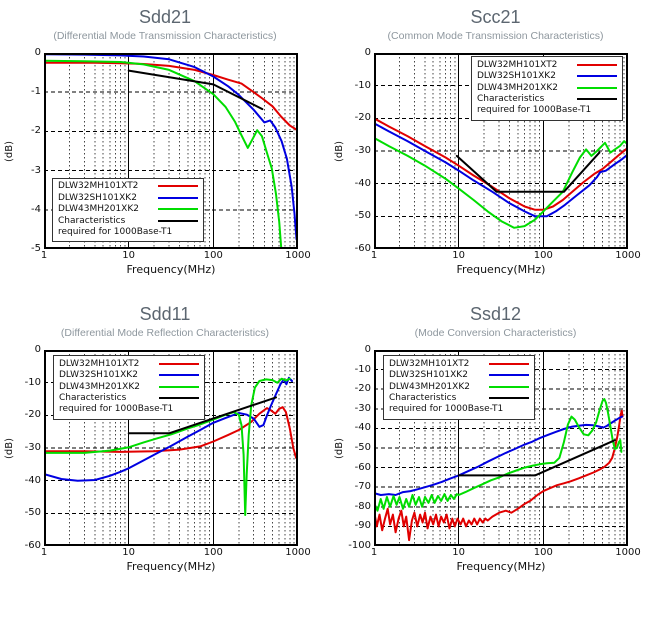 Image resolution: width=661 pixels, height=621 pixels. Describe the element at coordinates (362, 506) in the screenshot. I see `y-tick-label: -80` at that location.